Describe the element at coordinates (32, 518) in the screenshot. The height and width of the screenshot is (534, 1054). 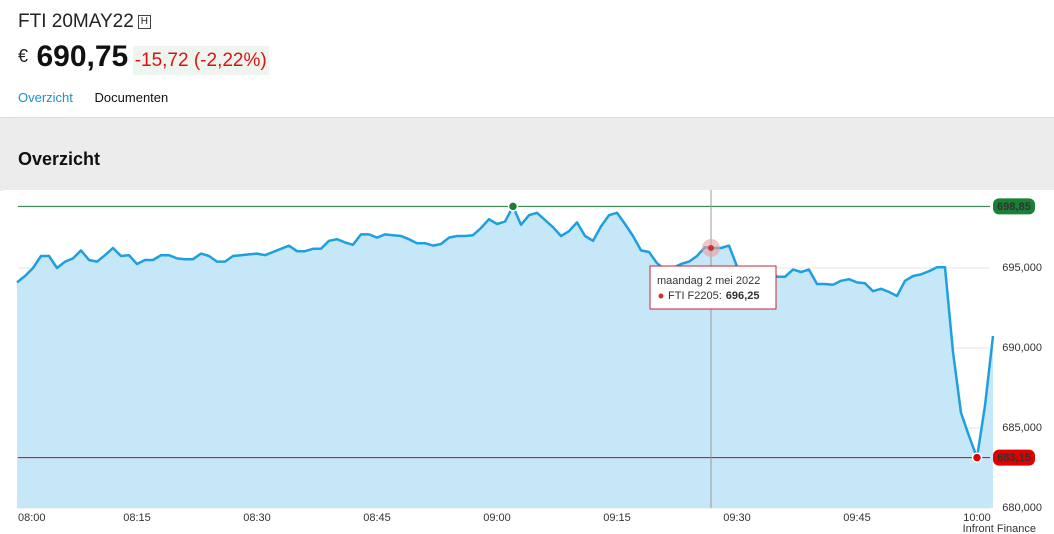
I see `x-tick-label: 08:00` at that location.